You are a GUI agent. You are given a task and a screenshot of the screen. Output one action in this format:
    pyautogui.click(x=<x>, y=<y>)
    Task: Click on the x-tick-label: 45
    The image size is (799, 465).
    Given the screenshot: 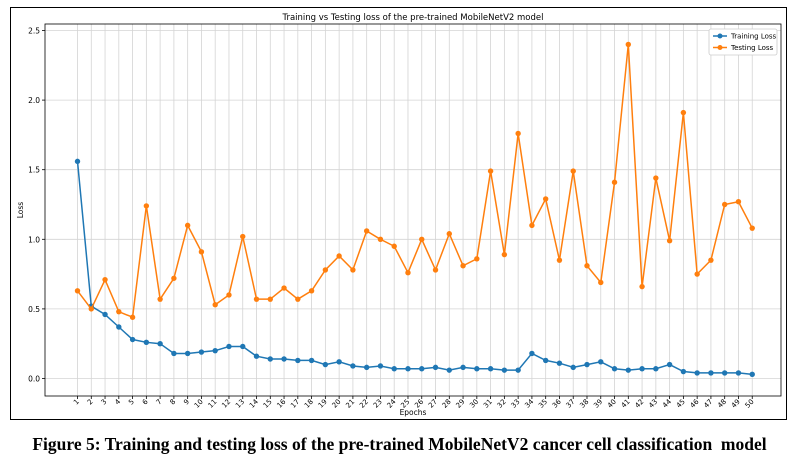 What is the action you would take?
    pyautogui.click(x=681, y=404)
    